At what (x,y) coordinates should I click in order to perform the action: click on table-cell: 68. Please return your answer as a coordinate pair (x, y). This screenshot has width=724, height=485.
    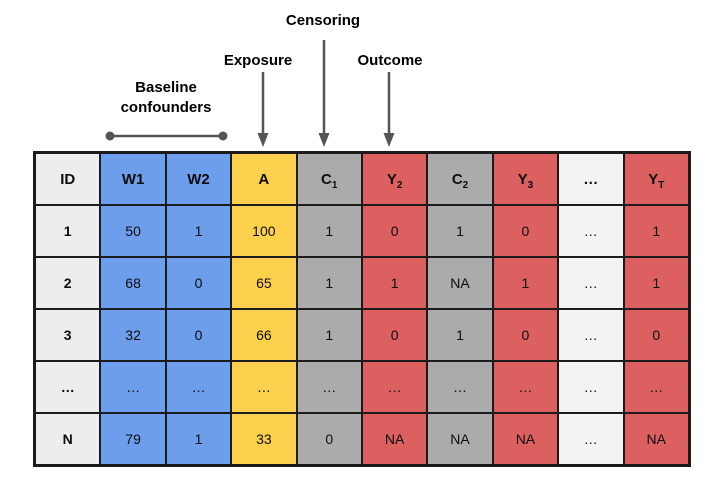
    Looking at the image, I should click on (133, 283).